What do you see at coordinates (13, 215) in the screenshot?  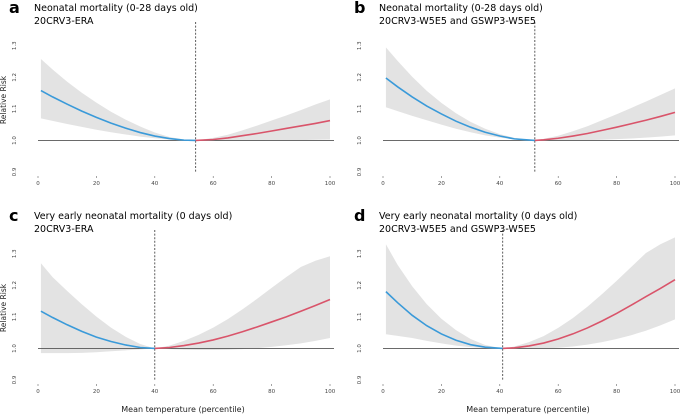 I see `panel-letter: c` at bounding box center [13, 215].